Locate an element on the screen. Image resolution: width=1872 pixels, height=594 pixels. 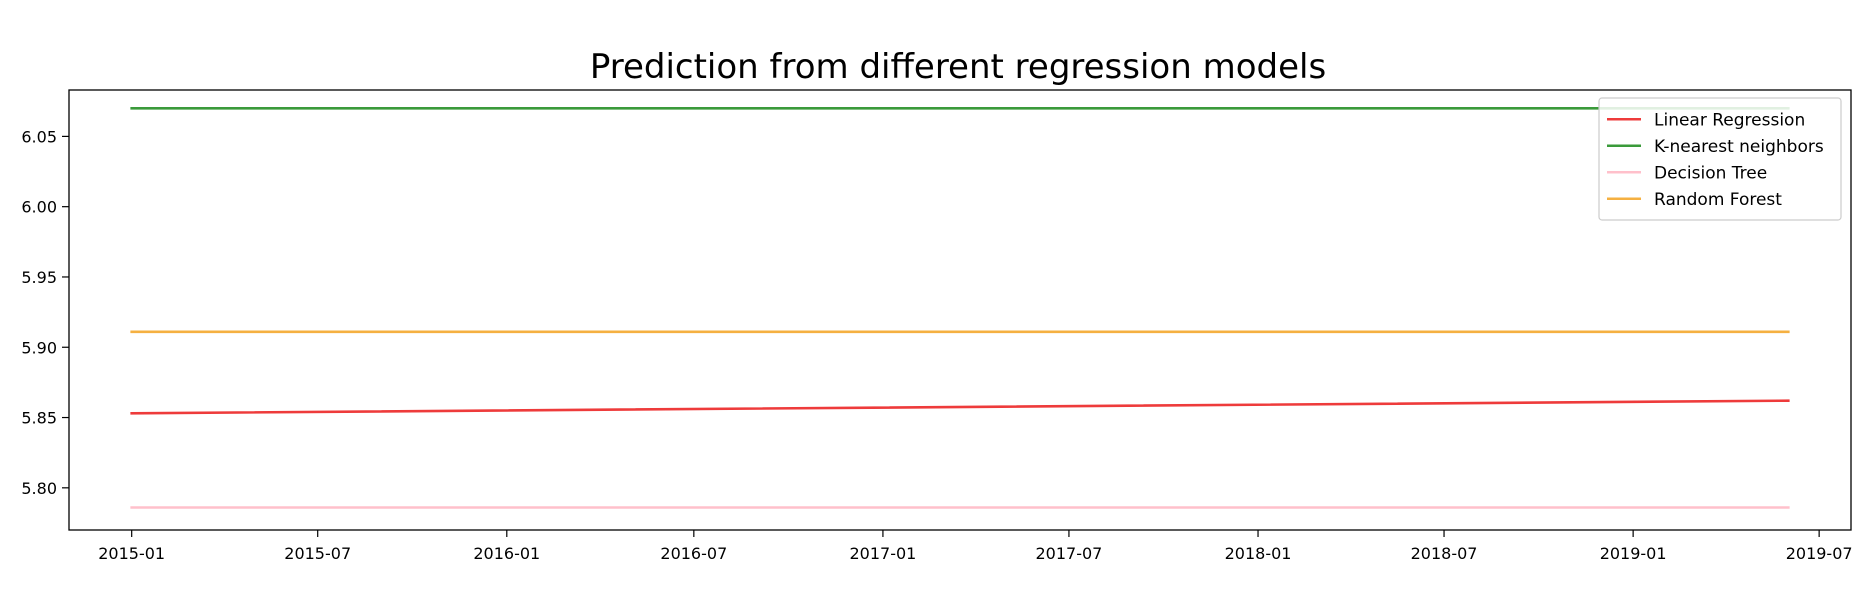
series-line-linear-regression is located at coordinates (960, 407).